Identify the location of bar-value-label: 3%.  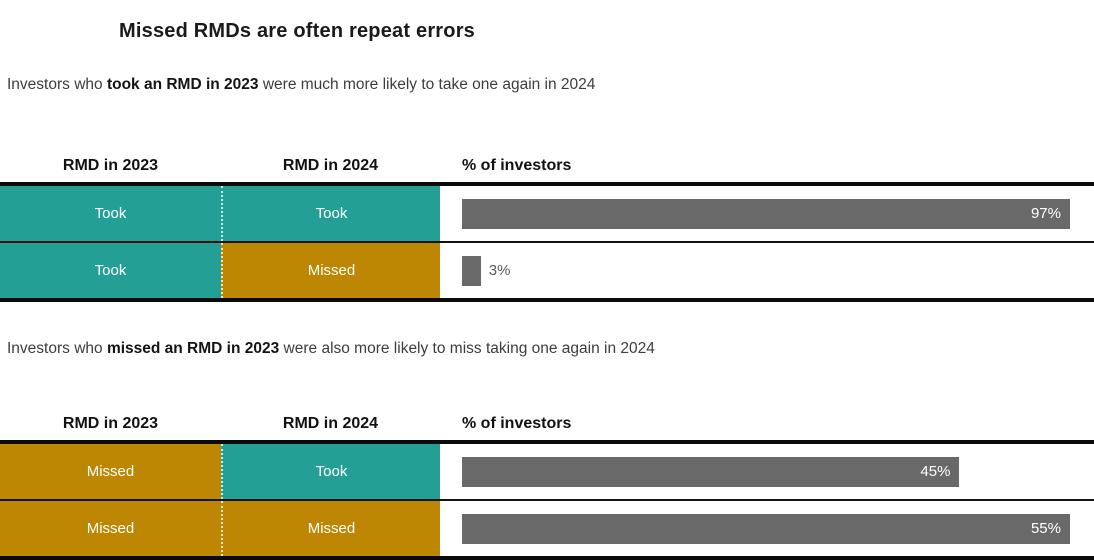
(499, 270).